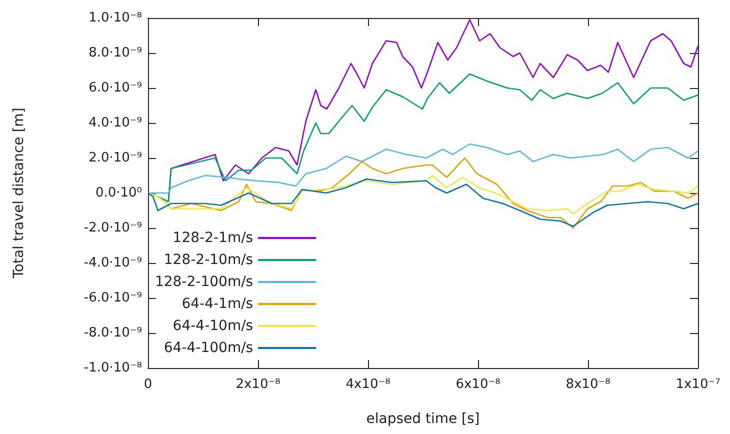  Describe the element at coordinates (113, 298) in the screenshot. I see `y-tick-label: -6.0·10⁻⁹` at that location.